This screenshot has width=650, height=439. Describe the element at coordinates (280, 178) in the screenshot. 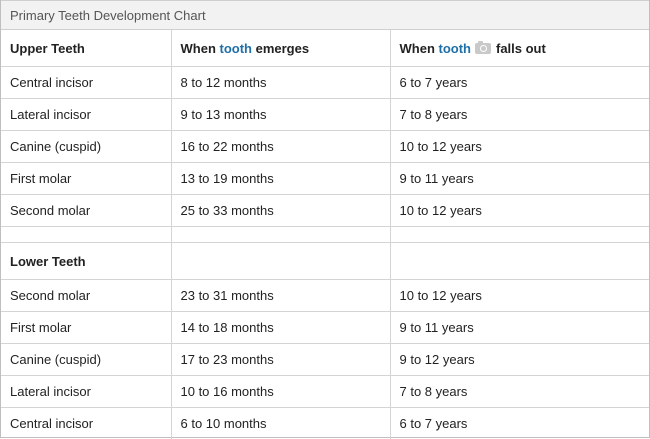

I see `emerges-value: 13 to 19 months` at that location.